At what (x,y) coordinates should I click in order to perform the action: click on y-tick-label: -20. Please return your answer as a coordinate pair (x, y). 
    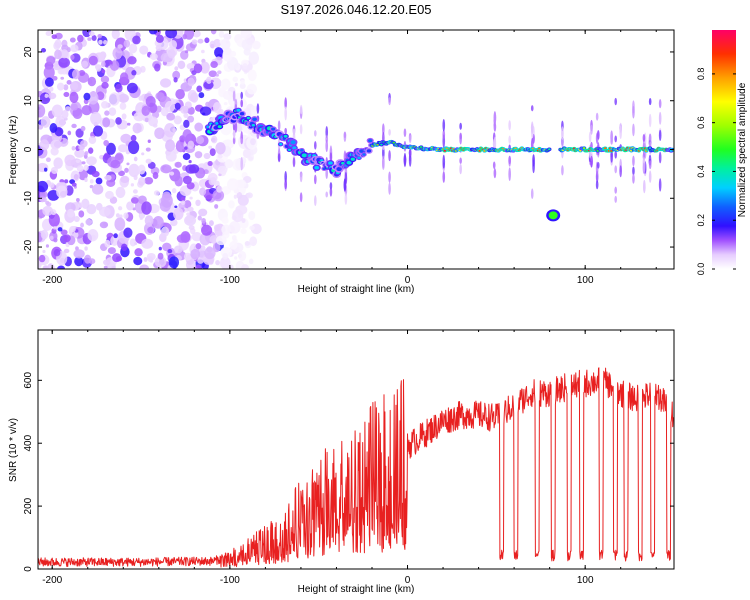
    Looking at the image, I should click on (28, 246).